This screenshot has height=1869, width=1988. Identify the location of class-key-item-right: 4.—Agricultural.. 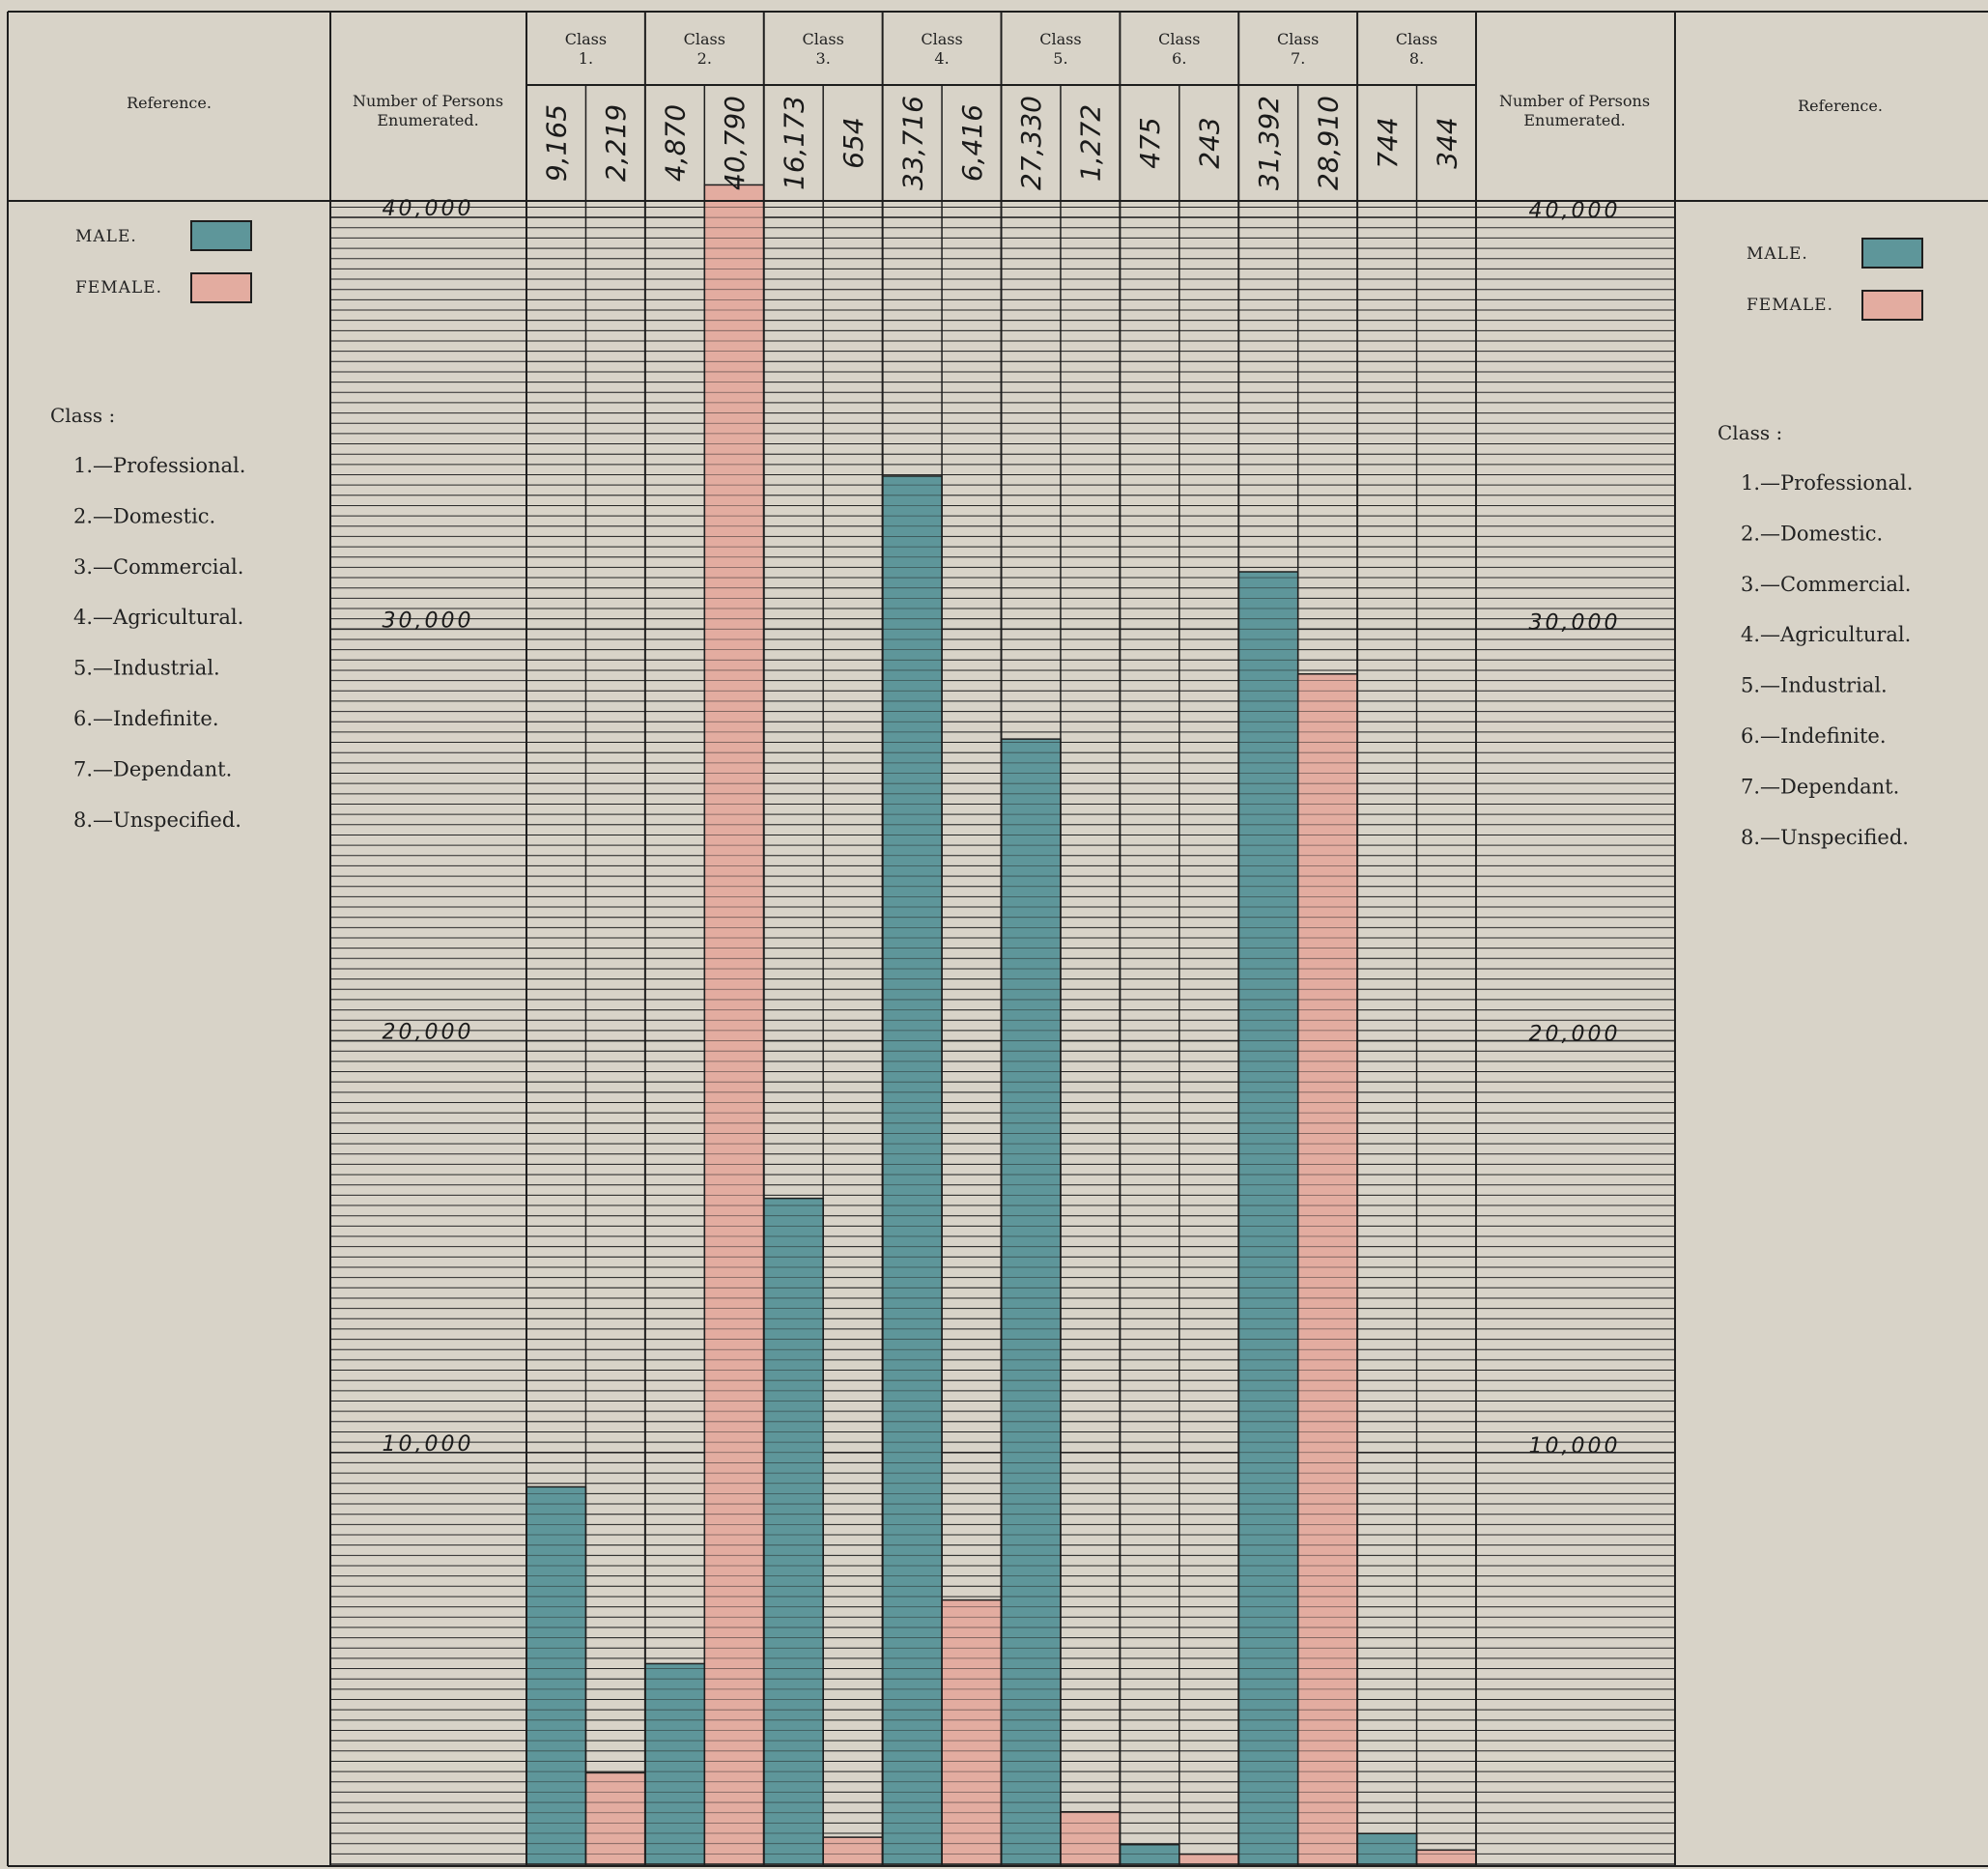
(1826, 634).